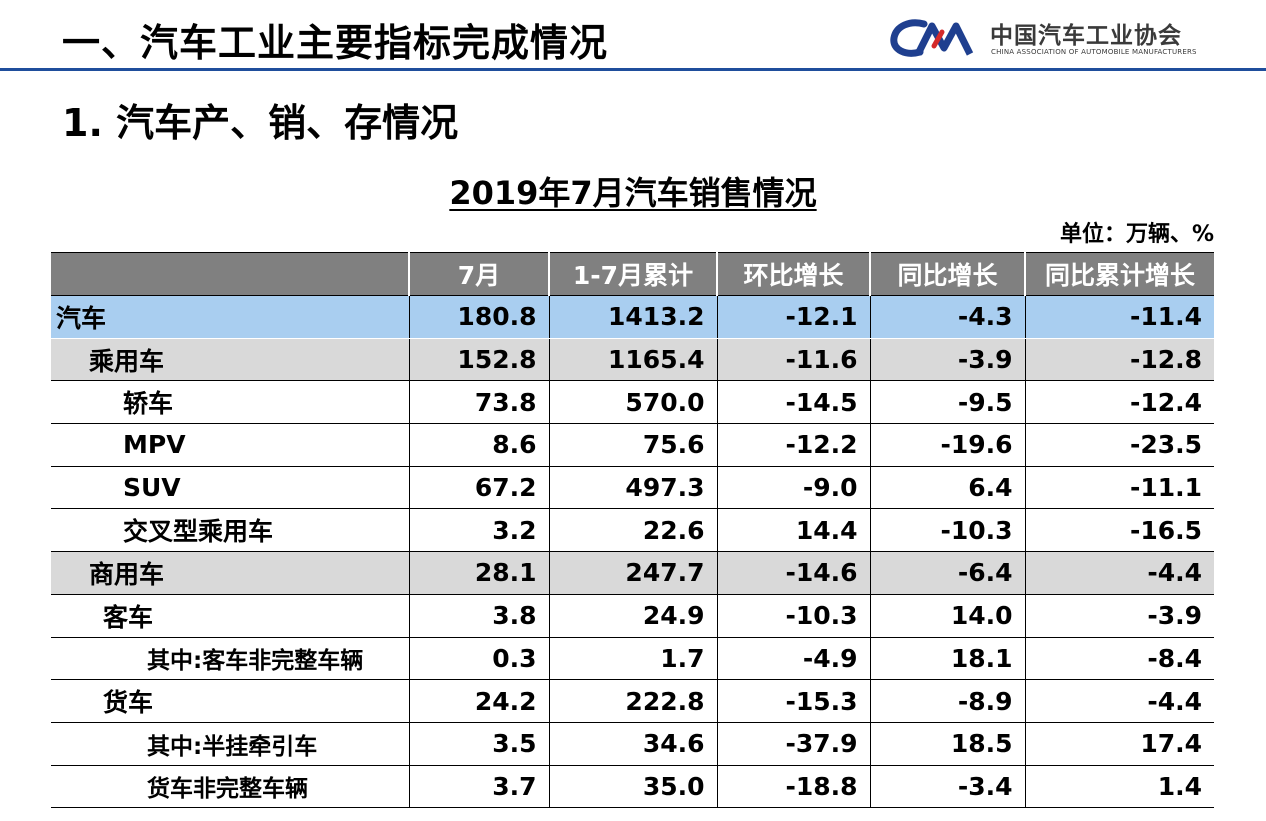 The width and height of the screenshot is (1266, 821). What do you see at coordinates (1119, 274) in the screenshot?
I see `column-header-yoy-ytd: 同比累计增长` at bounding box center [1119, 274].